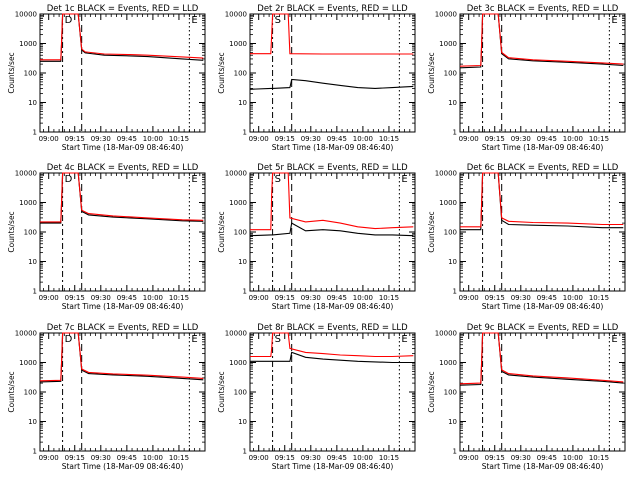 This screenshot has height=480, width=640. What do you see at coordinates (541, 359) in the screenshot?
I see `series-line-events` at bounding box center [541, 359].